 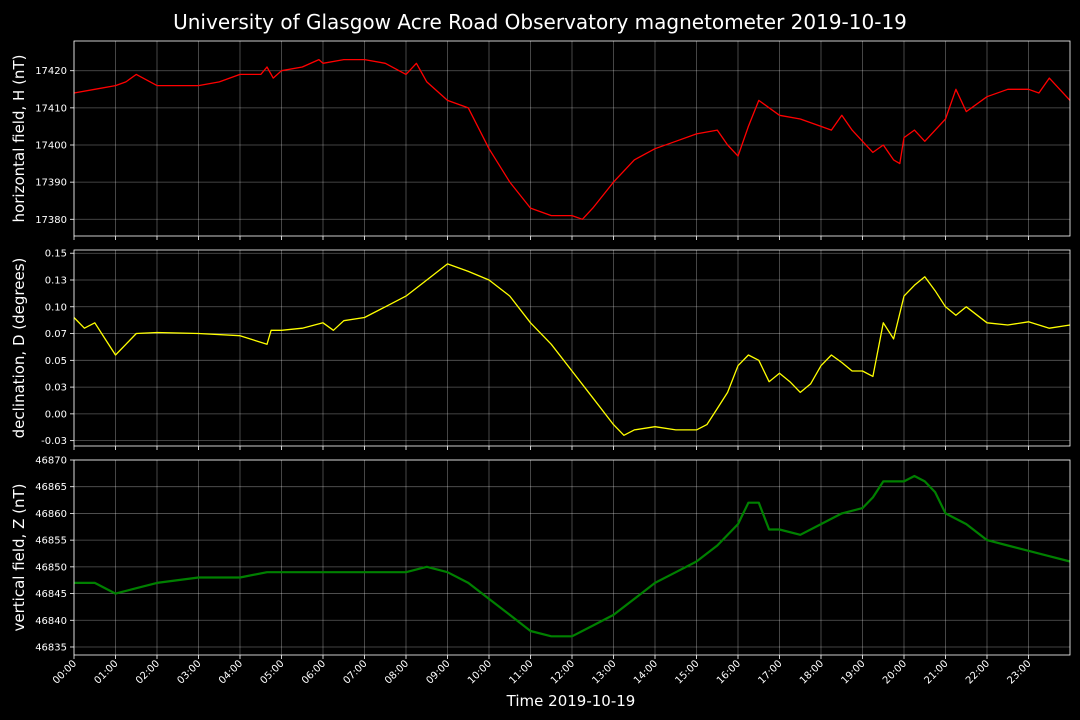 I want to click on y-tick-label: 0.10, so click(x=56, y=307).